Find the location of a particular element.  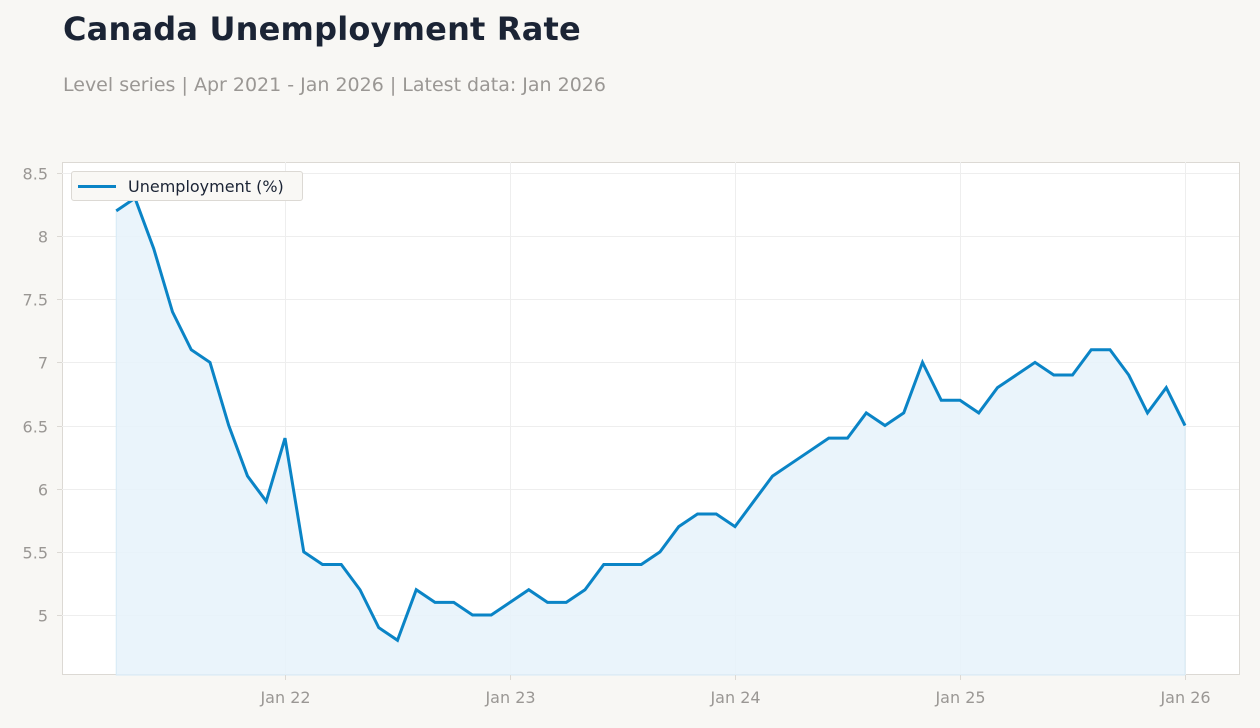

y-tick-label: 7.5 is located at coordinates (35, 300).